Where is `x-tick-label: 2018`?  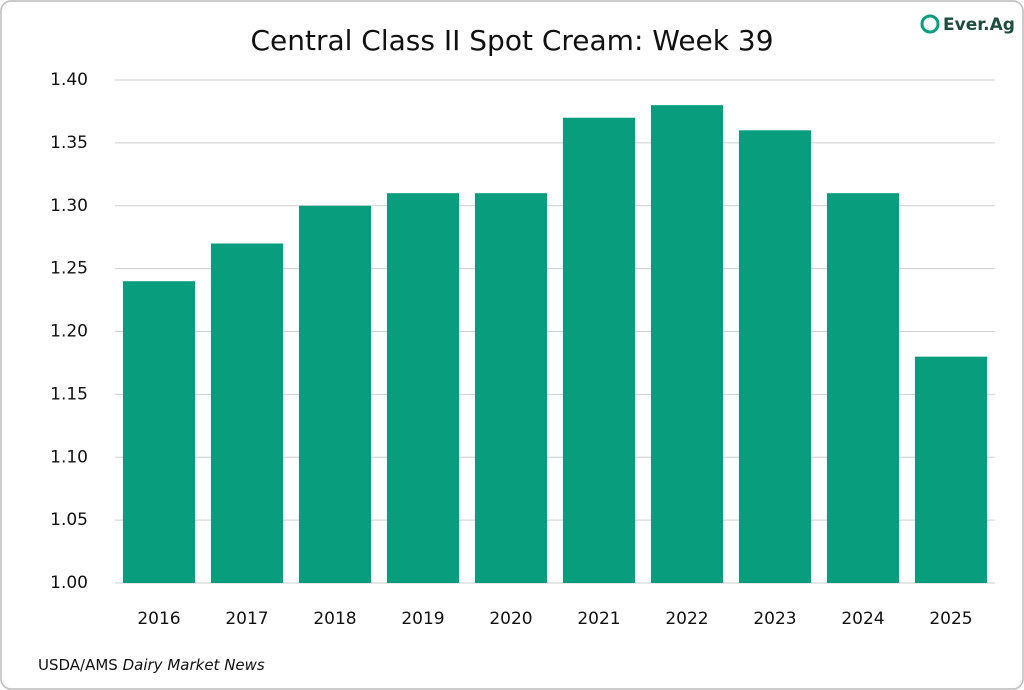 x-tick-label: 2018 is located at coordinates (334, 619).